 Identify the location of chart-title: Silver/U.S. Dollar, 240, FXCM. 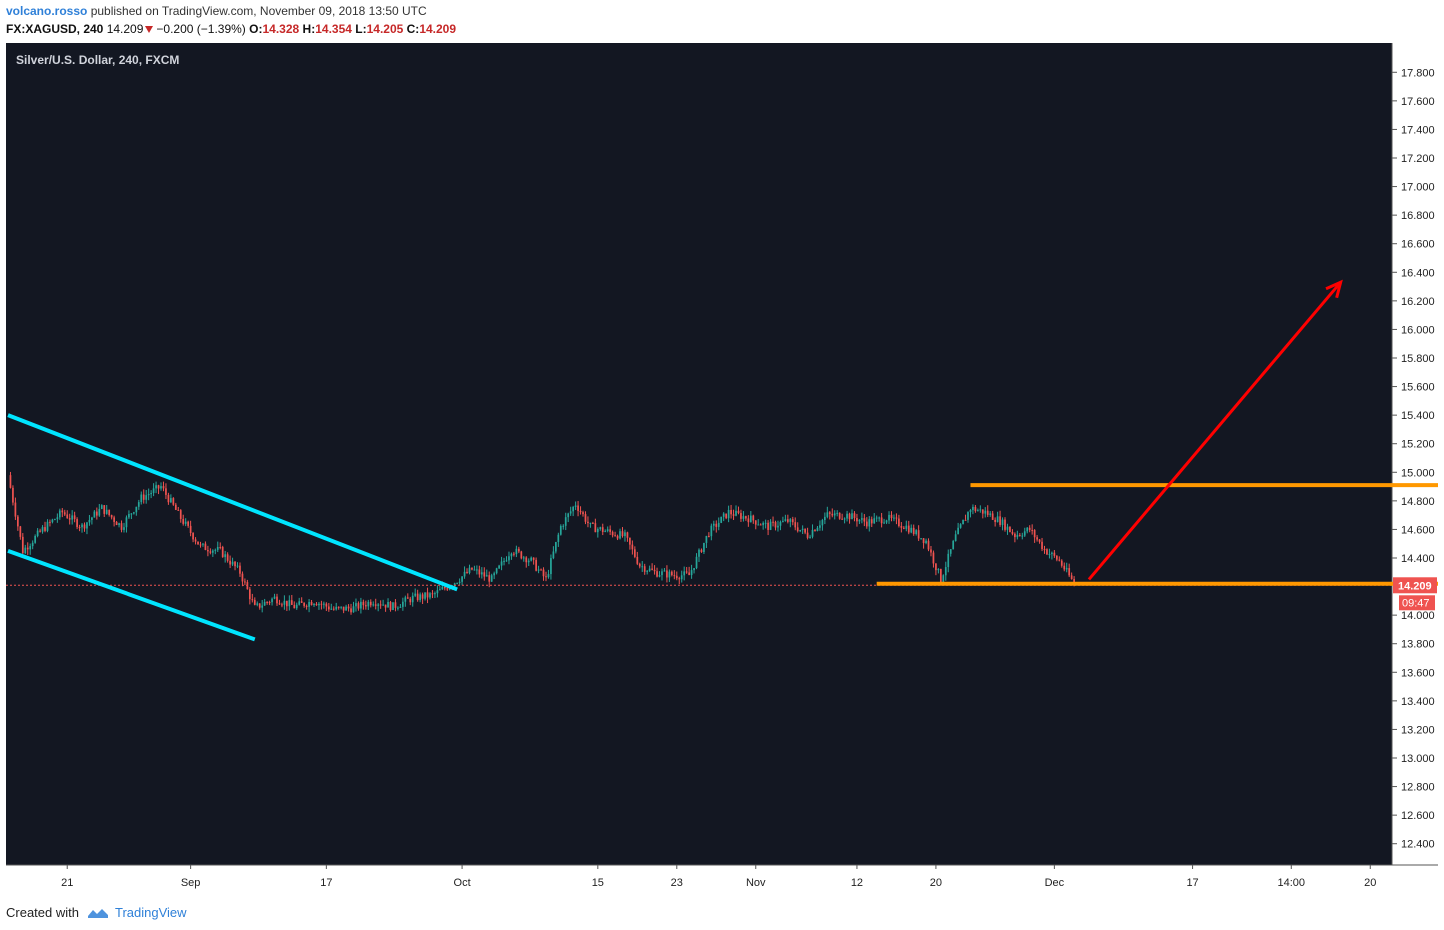
(97, 60).